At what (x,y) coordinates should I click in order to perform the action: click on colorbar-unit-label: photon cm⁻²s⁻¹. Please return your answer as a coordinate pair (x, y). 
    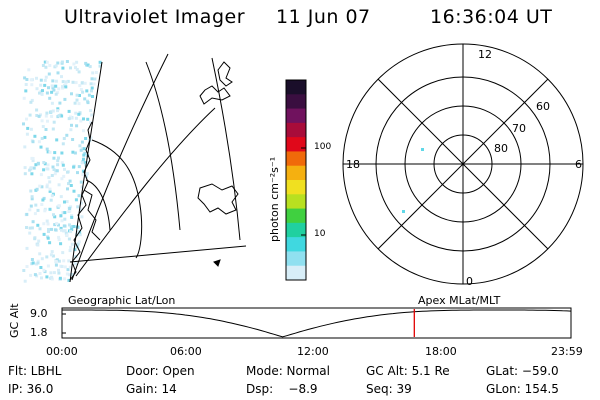
    Looking at the image, I should click on (274, 199).